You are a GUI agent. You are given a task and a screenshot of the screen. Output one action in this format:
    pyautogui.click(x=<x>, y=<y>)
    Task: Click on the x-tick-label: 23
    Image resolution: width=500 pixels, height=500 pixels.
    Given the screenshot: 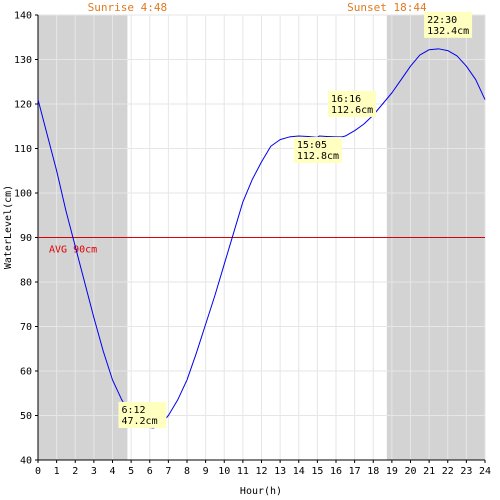 What is the action you would take?
    pyautogui.click(x=466, y=471)
    